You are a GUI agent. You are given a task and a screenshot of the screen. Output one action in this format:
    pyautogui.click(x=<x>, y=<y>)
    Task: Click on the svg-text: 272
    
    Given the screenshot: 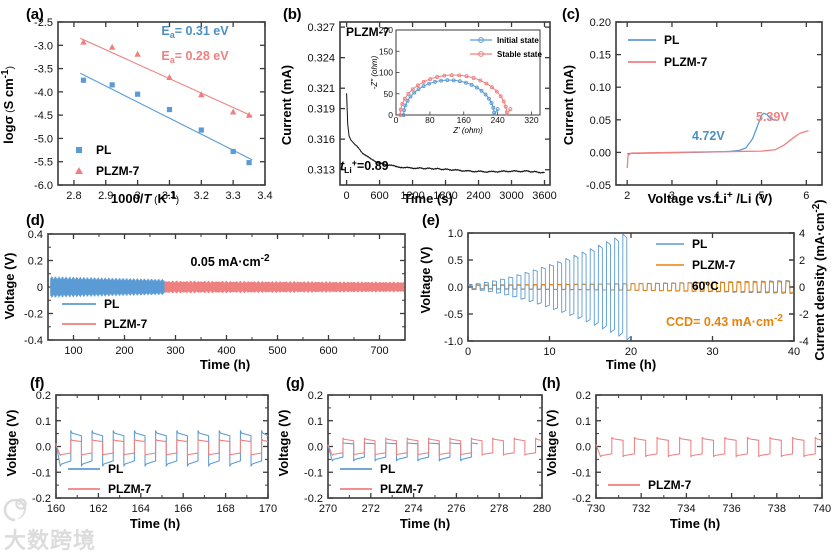 What is the action you would take?
    pyautogui.click(x=371, y=509)
    